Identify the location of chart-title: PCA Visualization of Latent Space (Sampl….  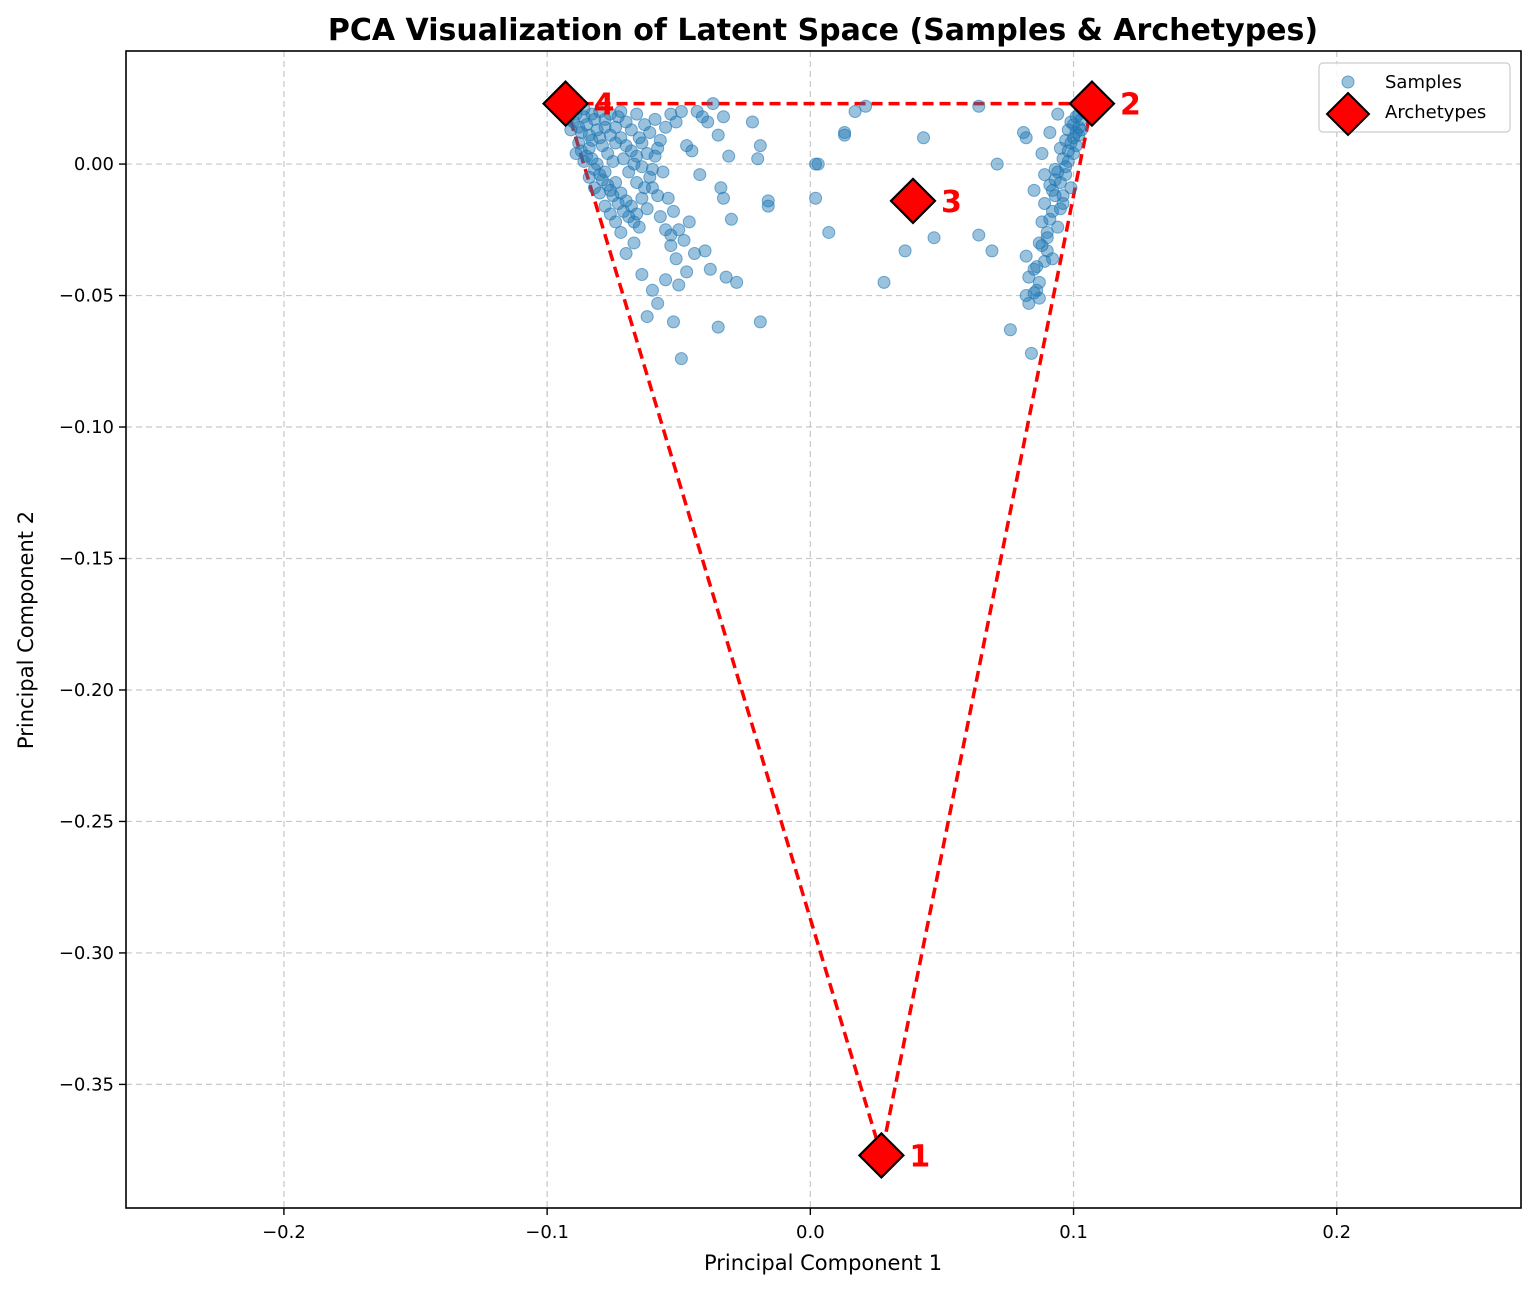
(823, 30).